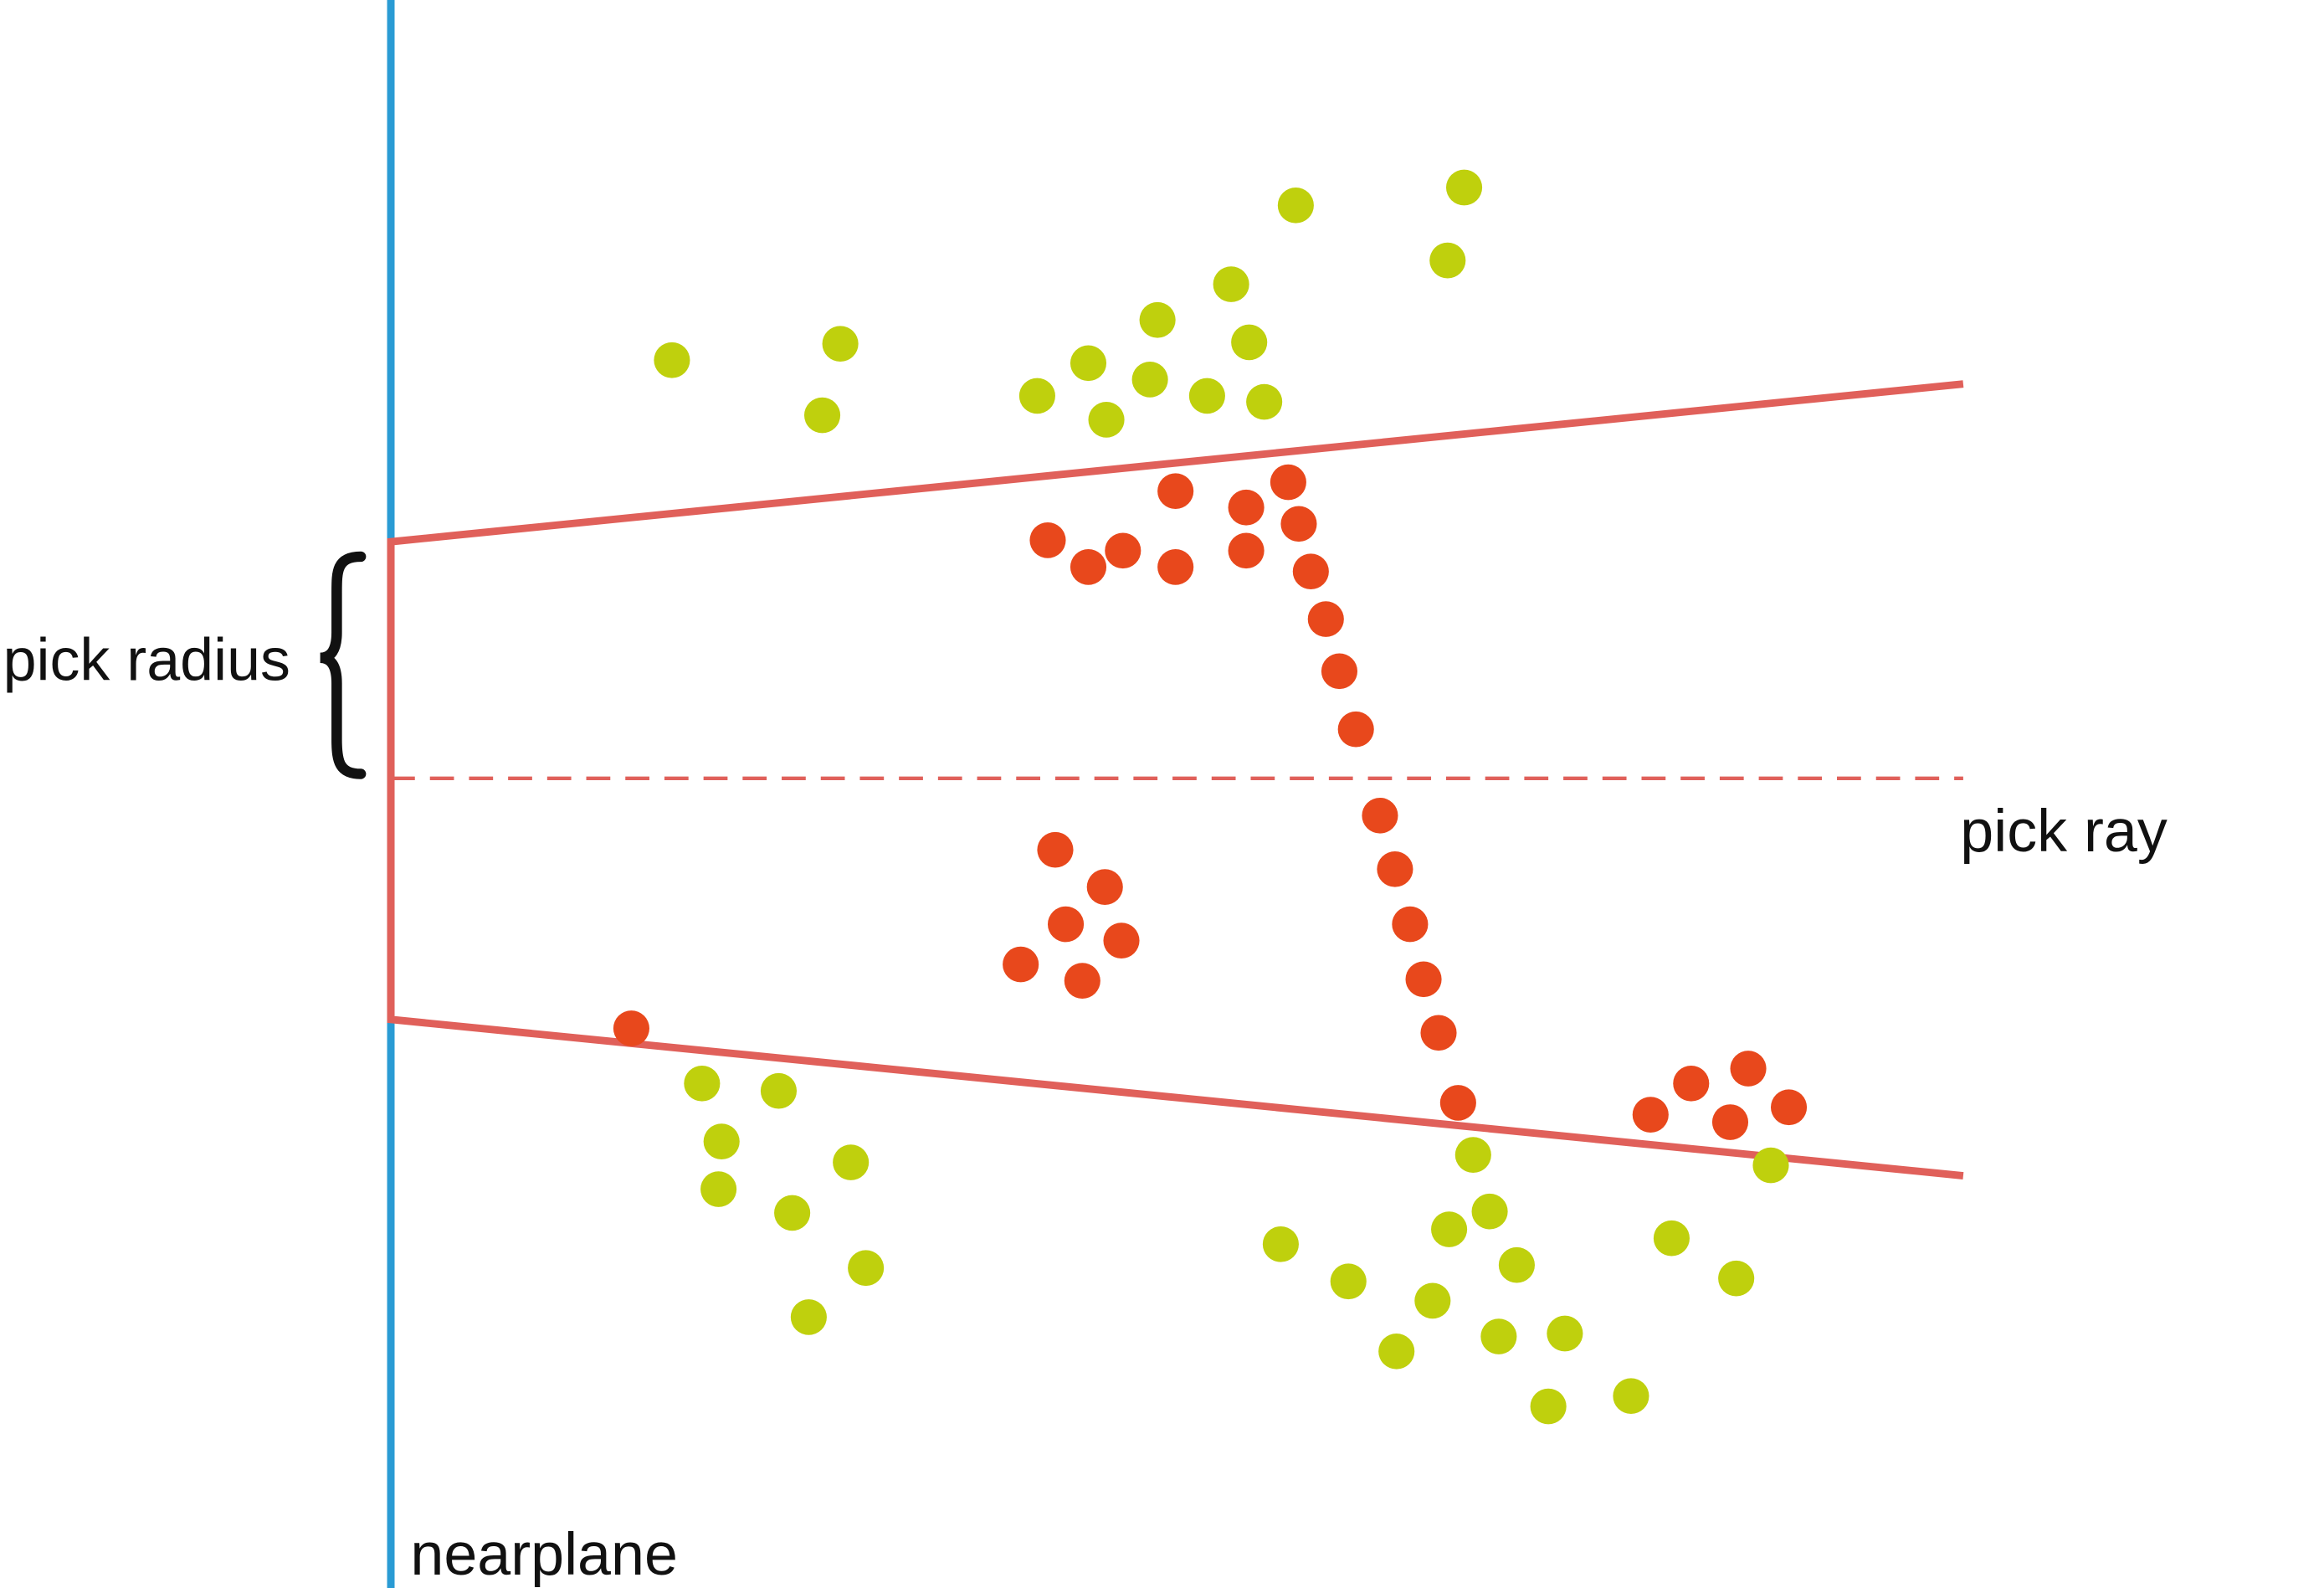 This screenshot has height=1588, width=2324. Describe the element at coordinates (544, 1554) in the screenshot. I see `nearplane-label: nearplane` at that location.